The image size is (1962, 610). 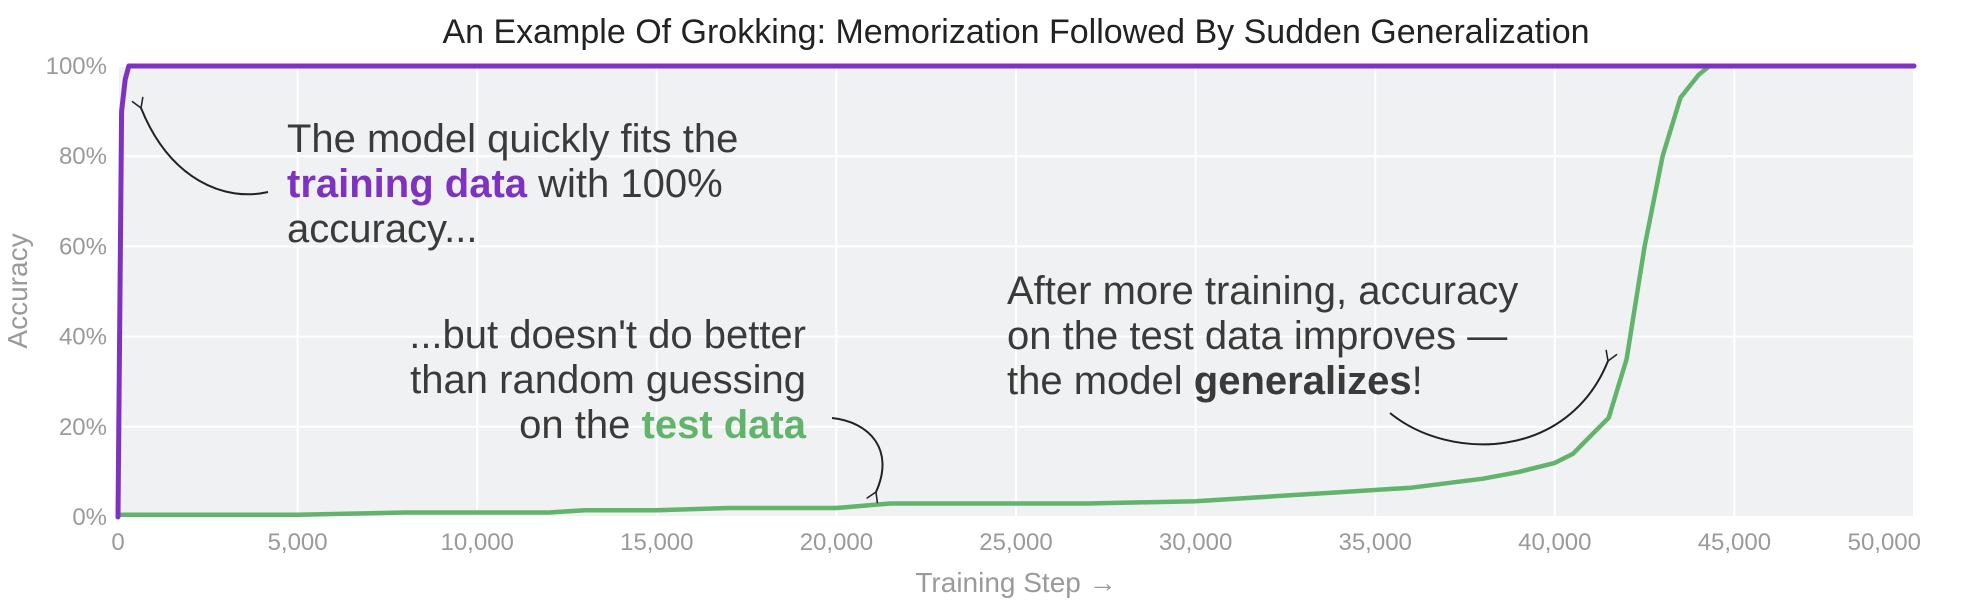 I want to click on annotation-text: with 100%, so click(x=625, y=184).